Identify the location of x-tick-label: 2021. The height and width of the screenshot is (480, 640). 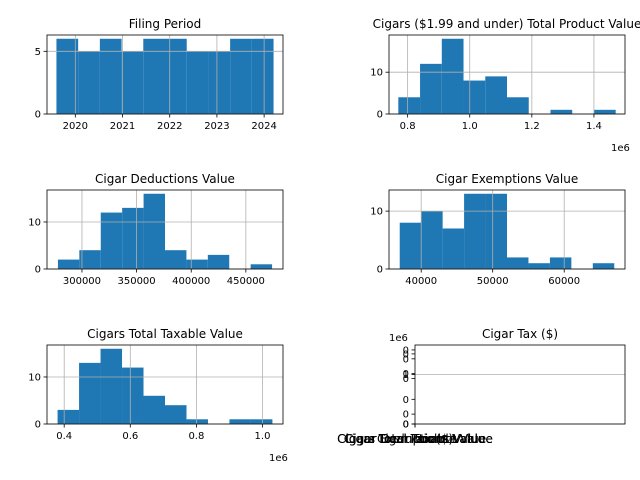
(122, 126).